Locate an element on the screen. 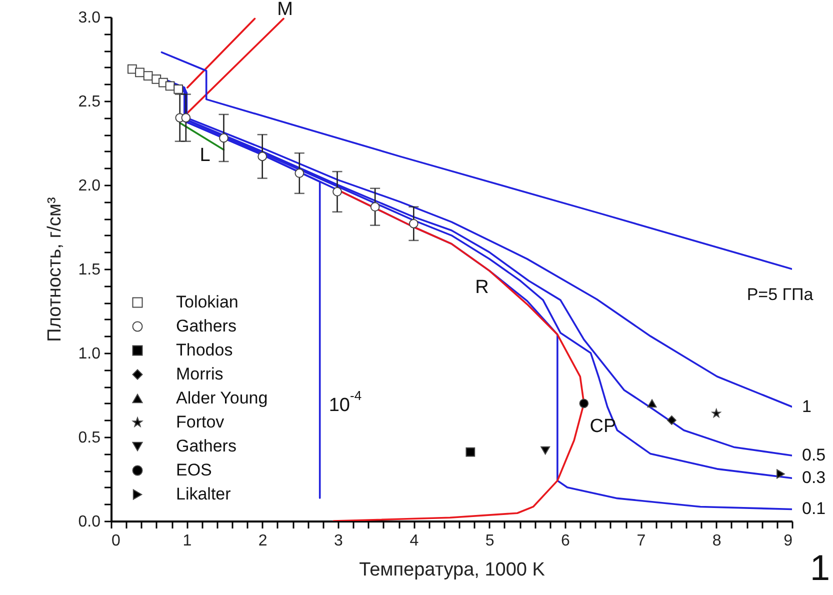 This screenshot has height=595, width=833. series-label: 0.3 is located at coordinates (814, 478).